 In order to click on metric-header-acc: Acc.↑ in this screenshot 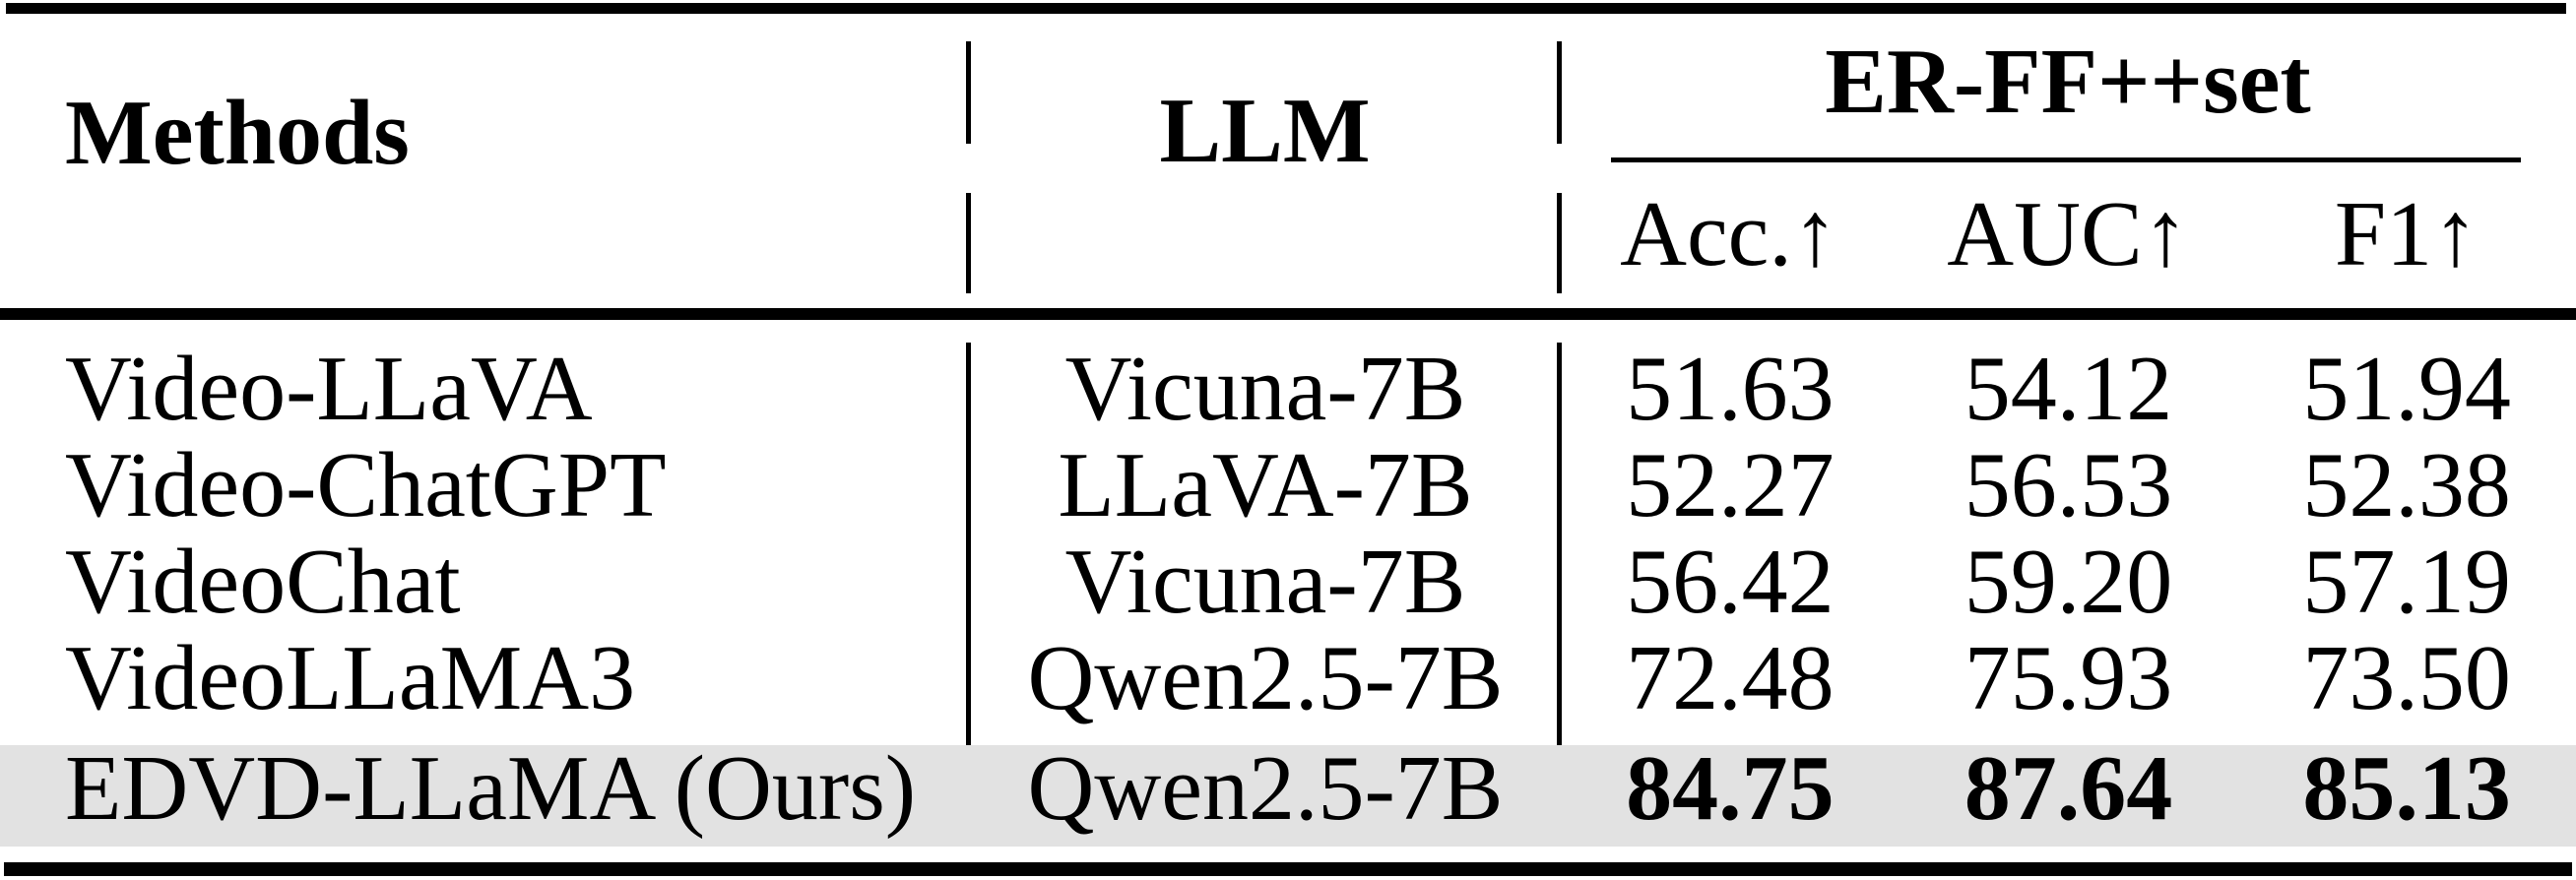, I will do `click(1729, 234)`.